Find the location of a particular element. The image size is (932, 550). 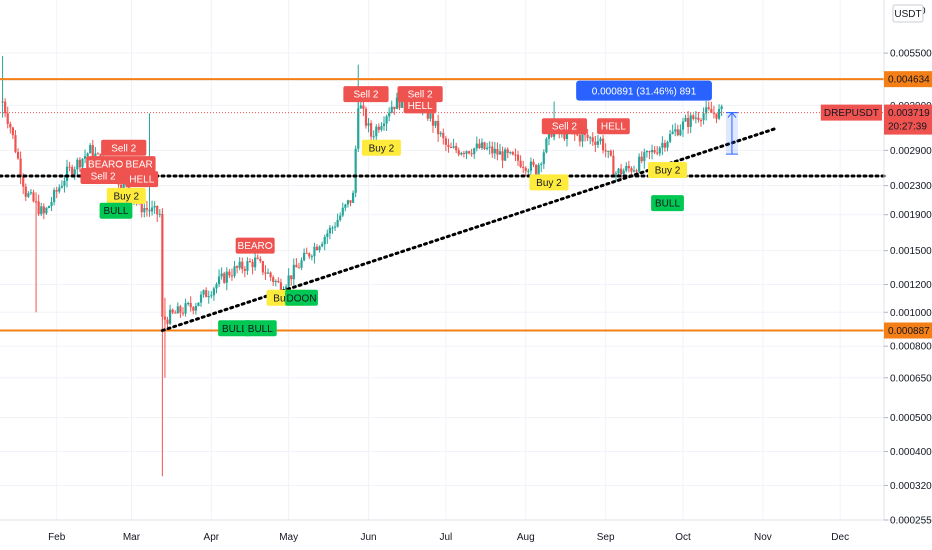

signal-bull-10: BULL is located at coordinates (234, 328).